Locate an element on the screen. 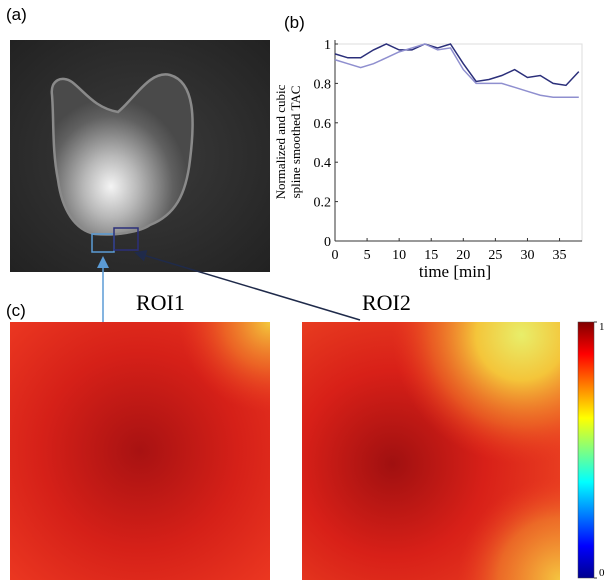 The width and height of the screenshot is (608, 580). arrow is located at coordinates (247, 285).